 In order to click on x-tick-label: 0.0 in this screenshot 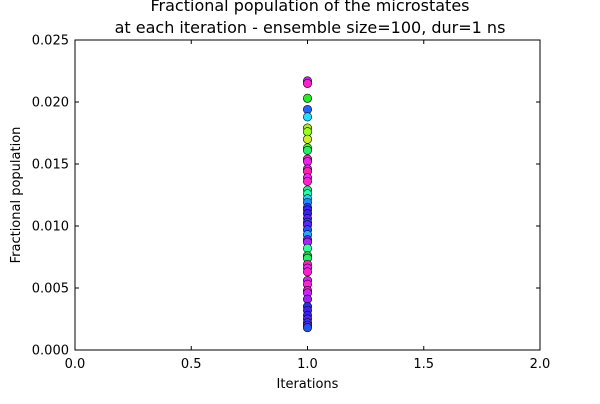, I will do `click(75, 364)`.